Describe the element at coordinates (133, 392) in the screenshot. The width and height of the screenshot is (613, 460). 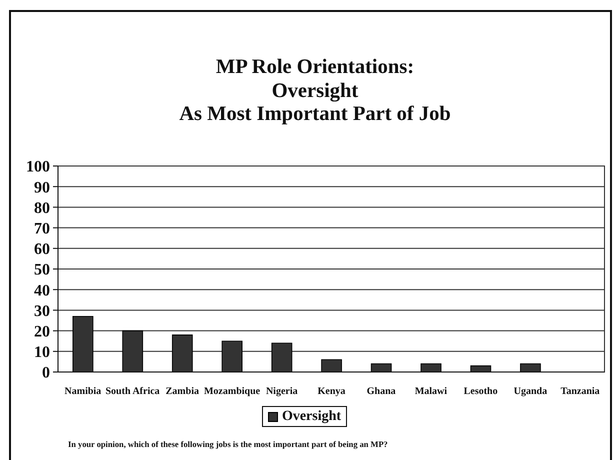
I see `x-tick-label: South Africa` at that location.